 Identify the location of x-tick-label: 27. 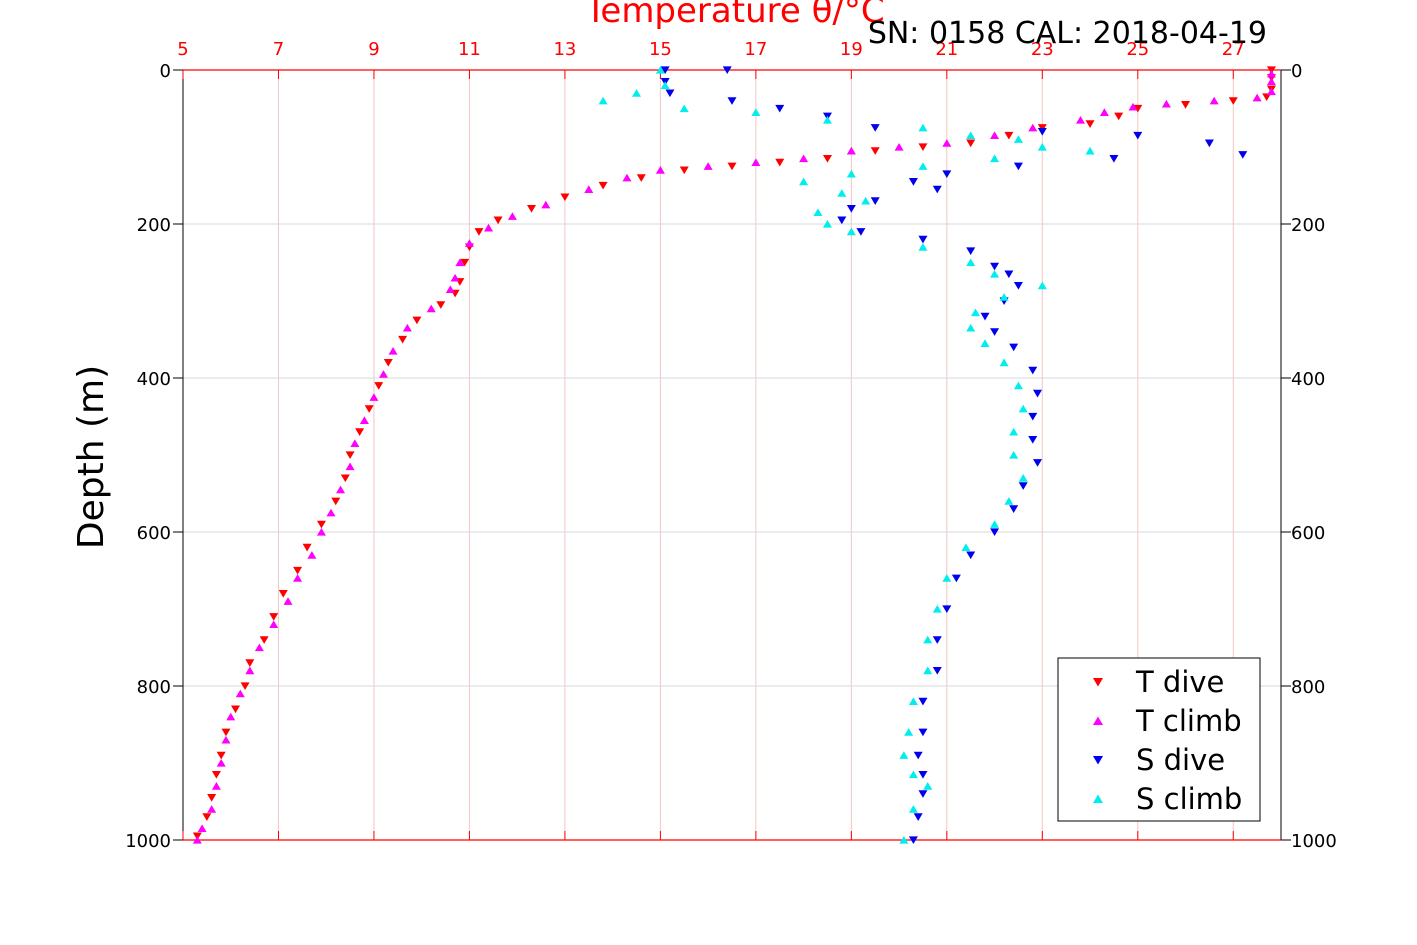
(1233, 49).